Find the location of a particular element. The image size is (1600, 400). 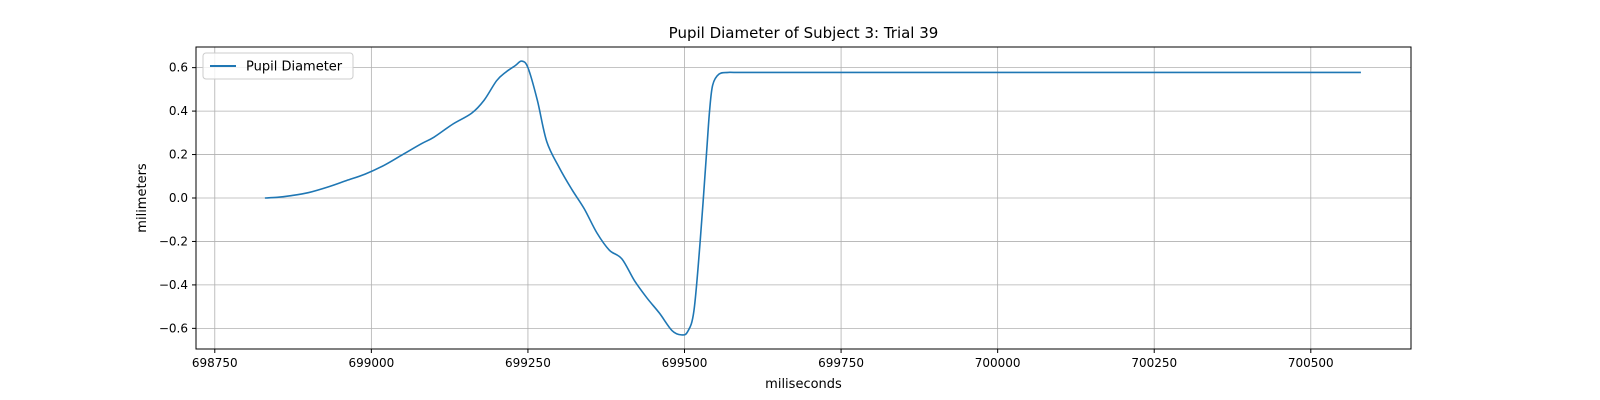

x-tick-label: 700500 is located at coordinates (1311, 363).